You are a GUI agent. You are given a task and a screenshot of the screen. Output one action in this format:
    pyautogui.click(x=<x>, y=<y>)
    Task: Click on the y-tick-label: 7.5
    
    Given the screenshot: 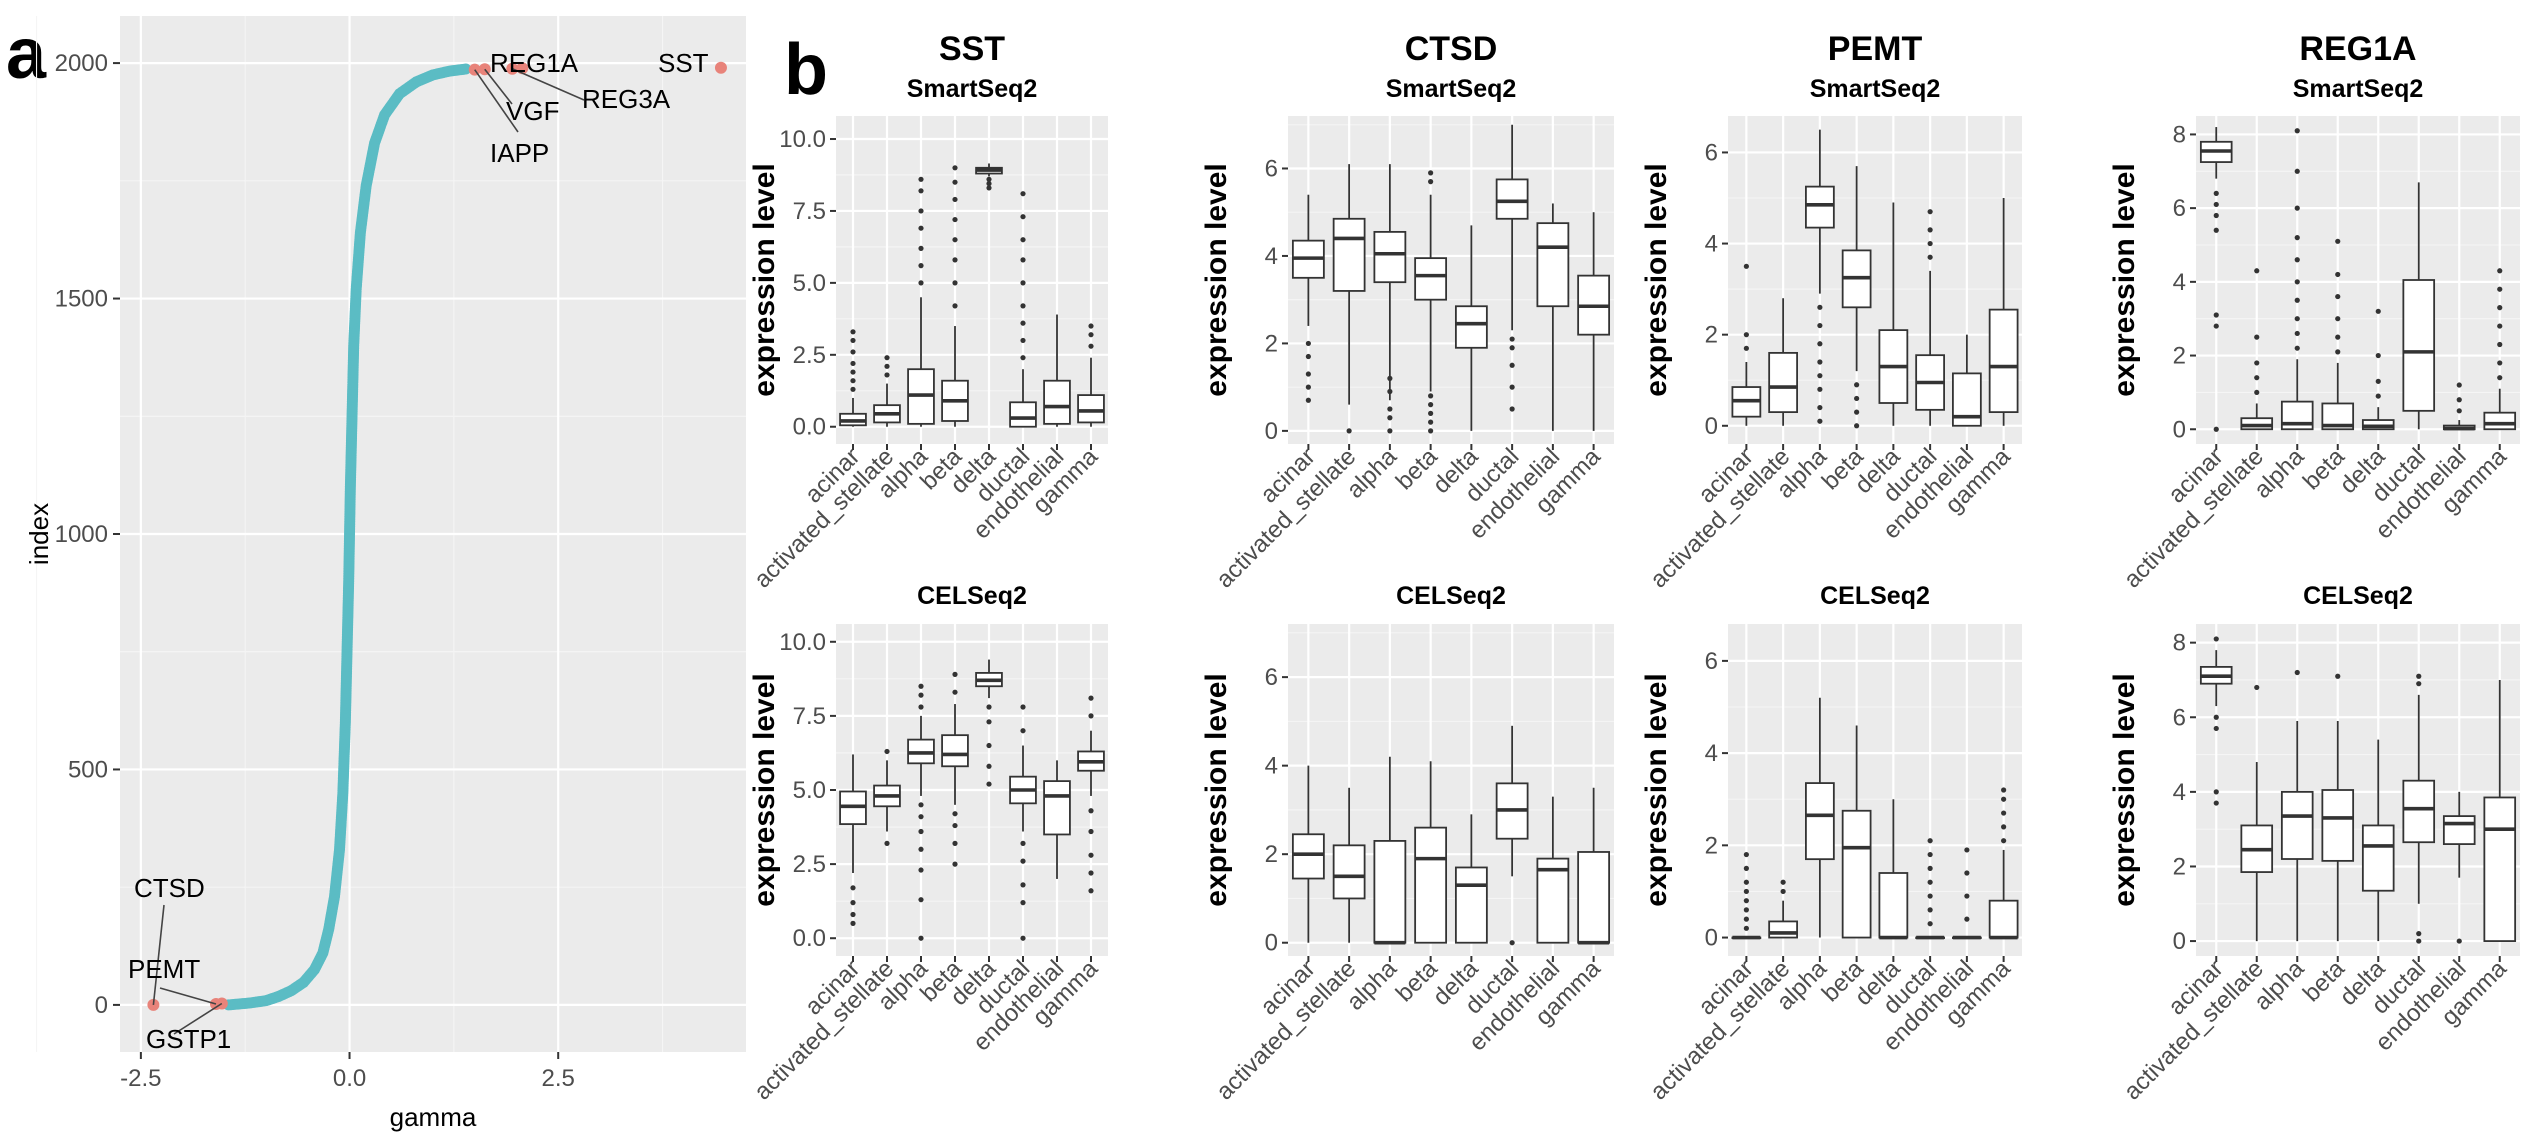 What is the action you would take?
    pyautogui.click(x=809, y=716)
    